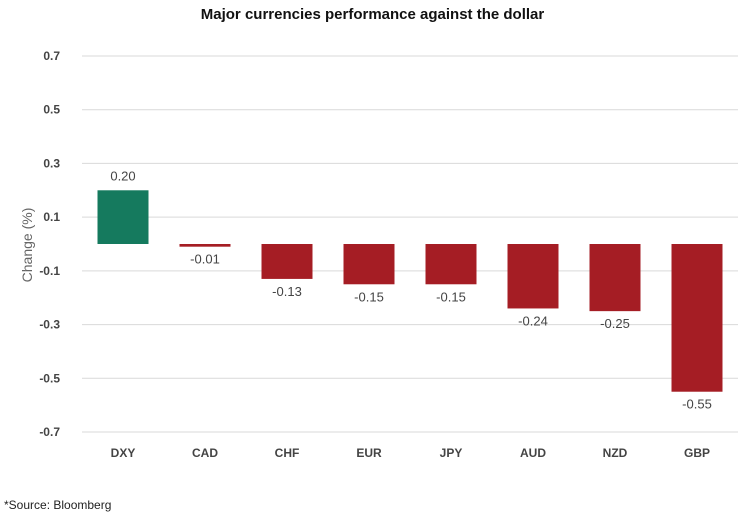 The image size is (745, 520). What do you see at coordinates (533, 320) in the screenshot?
I see `value-label: -0.24` at bounding box center [533, 320].